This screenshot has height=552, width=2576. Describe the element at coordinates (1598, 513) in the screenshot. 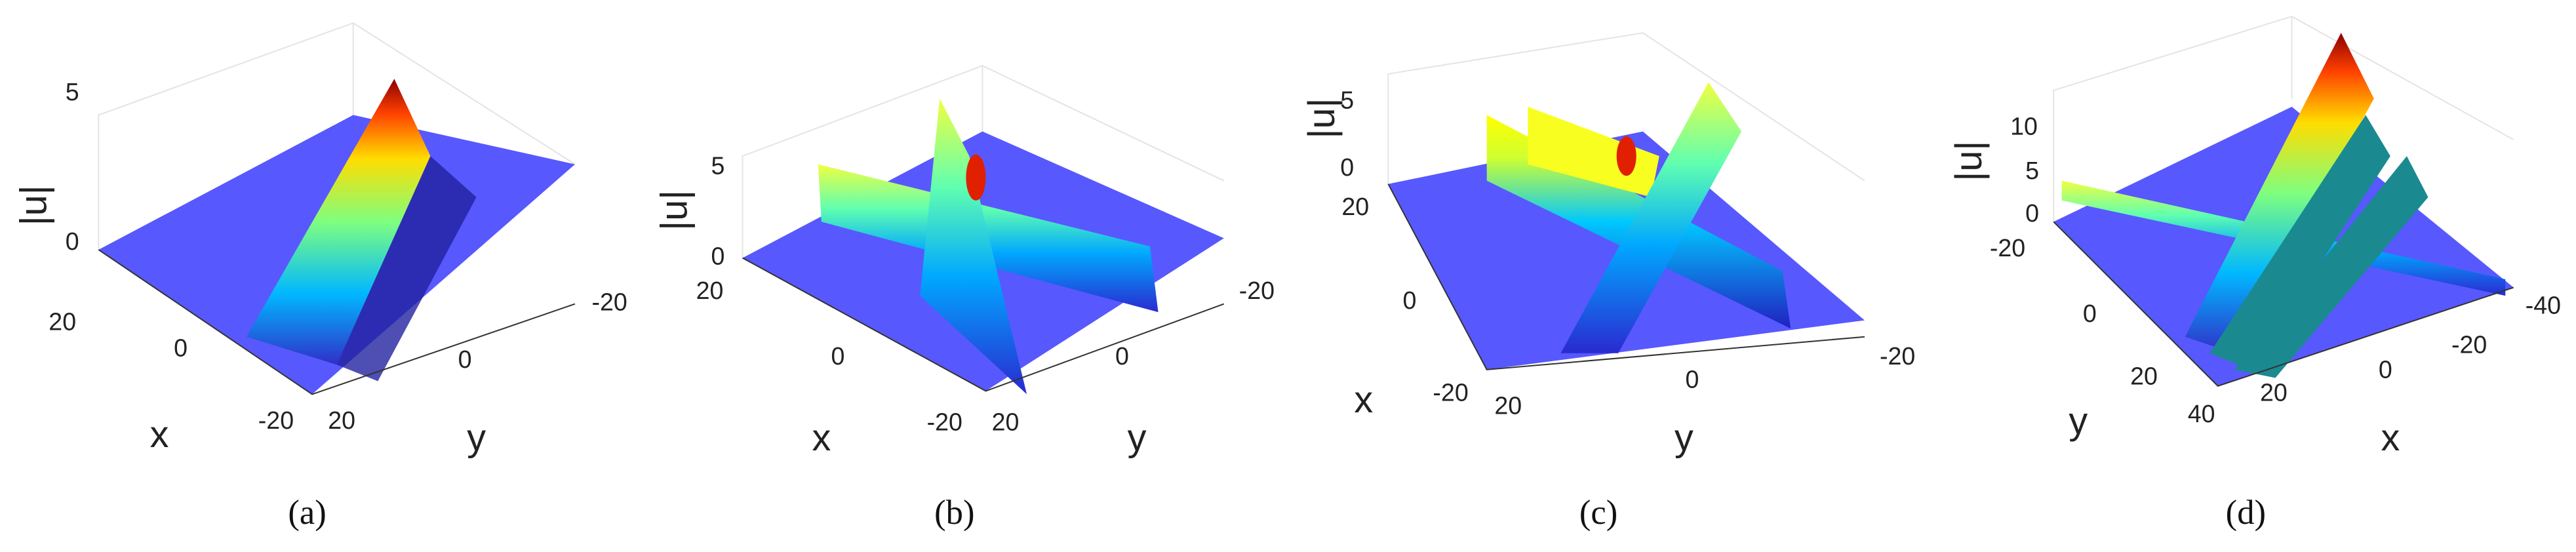

I see `caption: (c)` at that location.